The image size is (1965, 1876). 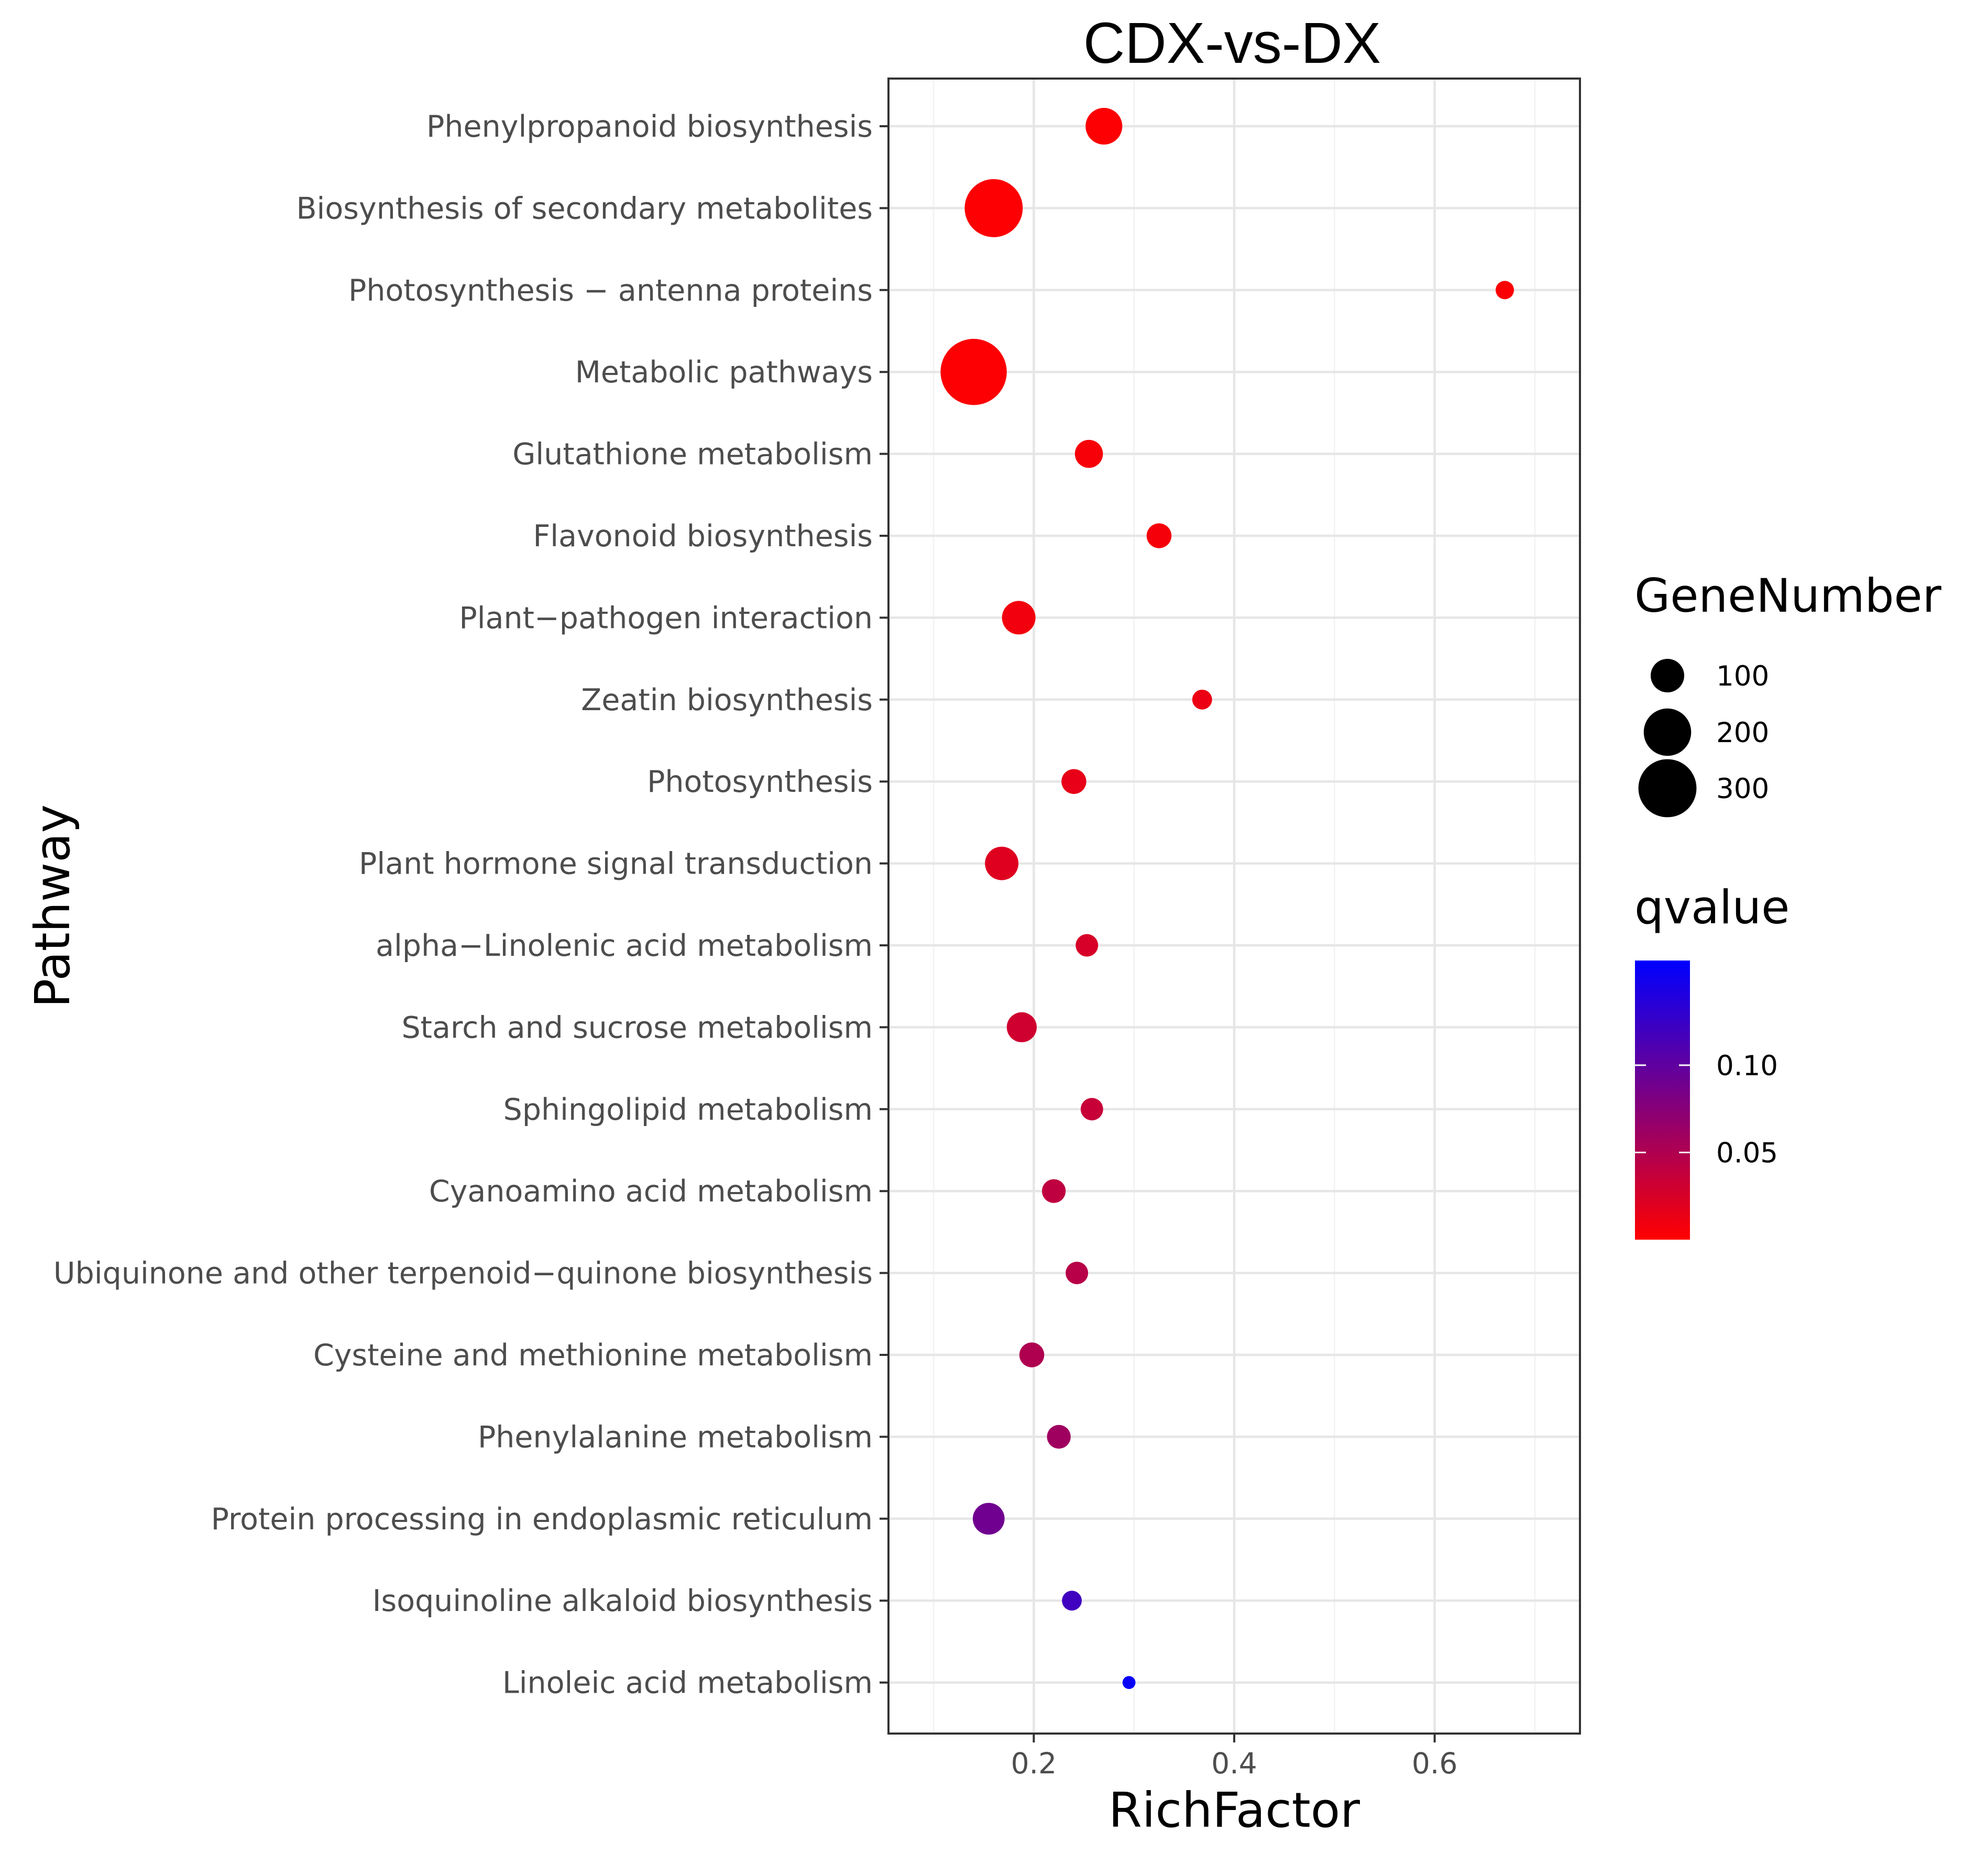 What do you see at coordinates (1234, 1810) in the screenshot?
I see `x-axis-title: RichFactor` at bounding box center [1234, 1810].